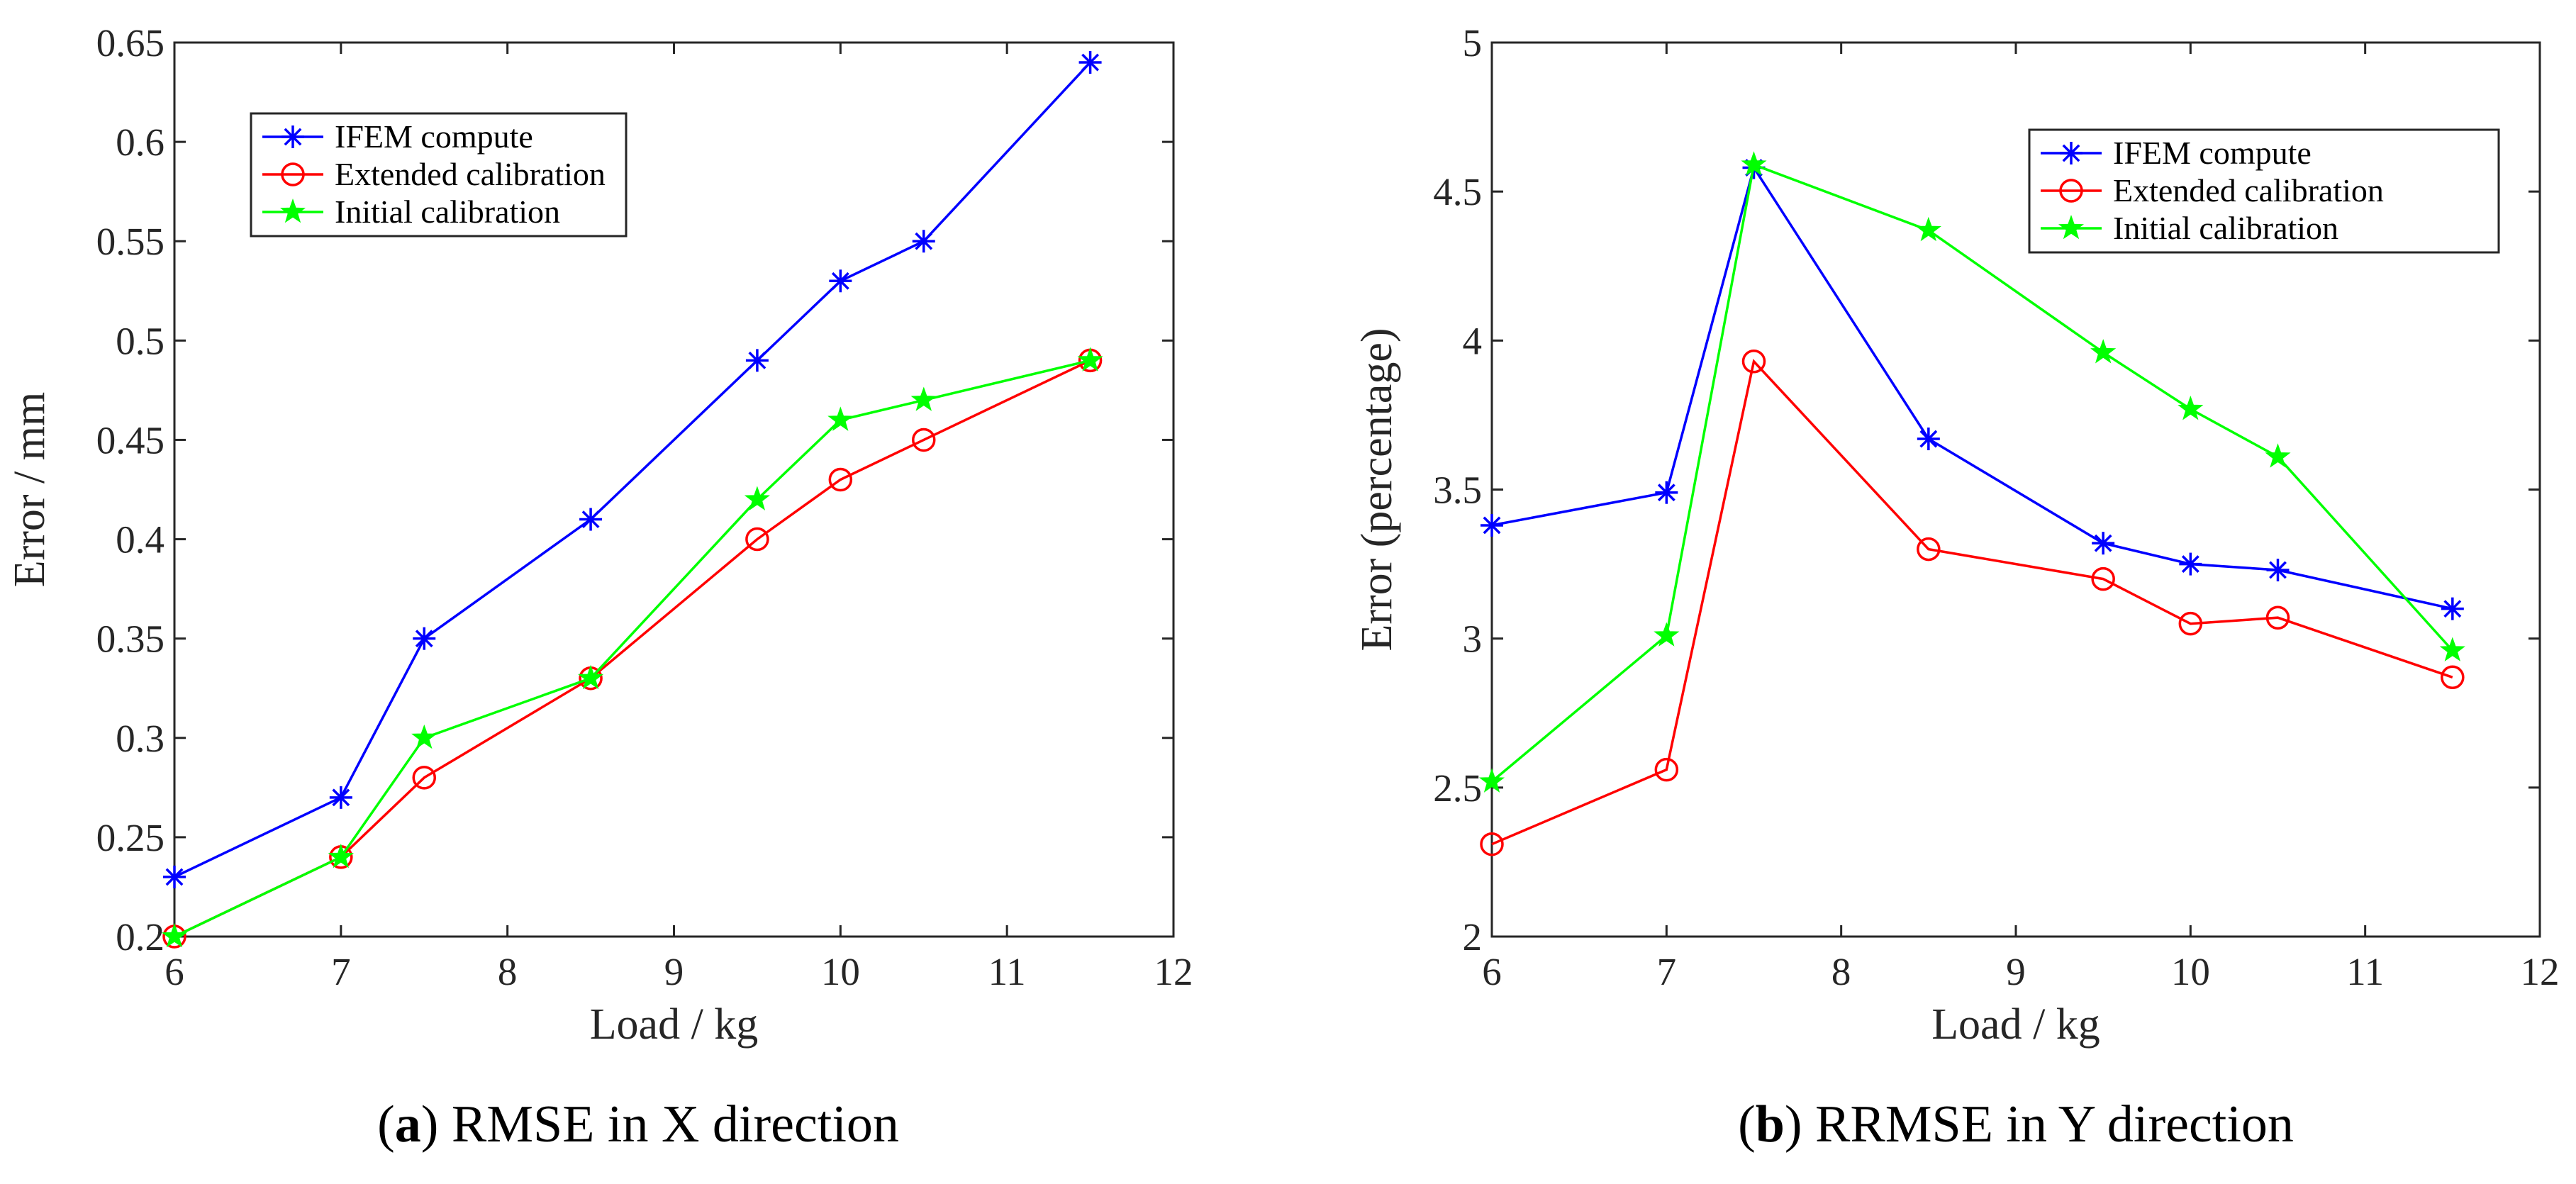 The width and height of the screenshot is (2576, 1184). What do you see at coordinates (140, 738) in the screenshot?
I see `y-tick-label: 0.3` at bounding box center [140, 738].